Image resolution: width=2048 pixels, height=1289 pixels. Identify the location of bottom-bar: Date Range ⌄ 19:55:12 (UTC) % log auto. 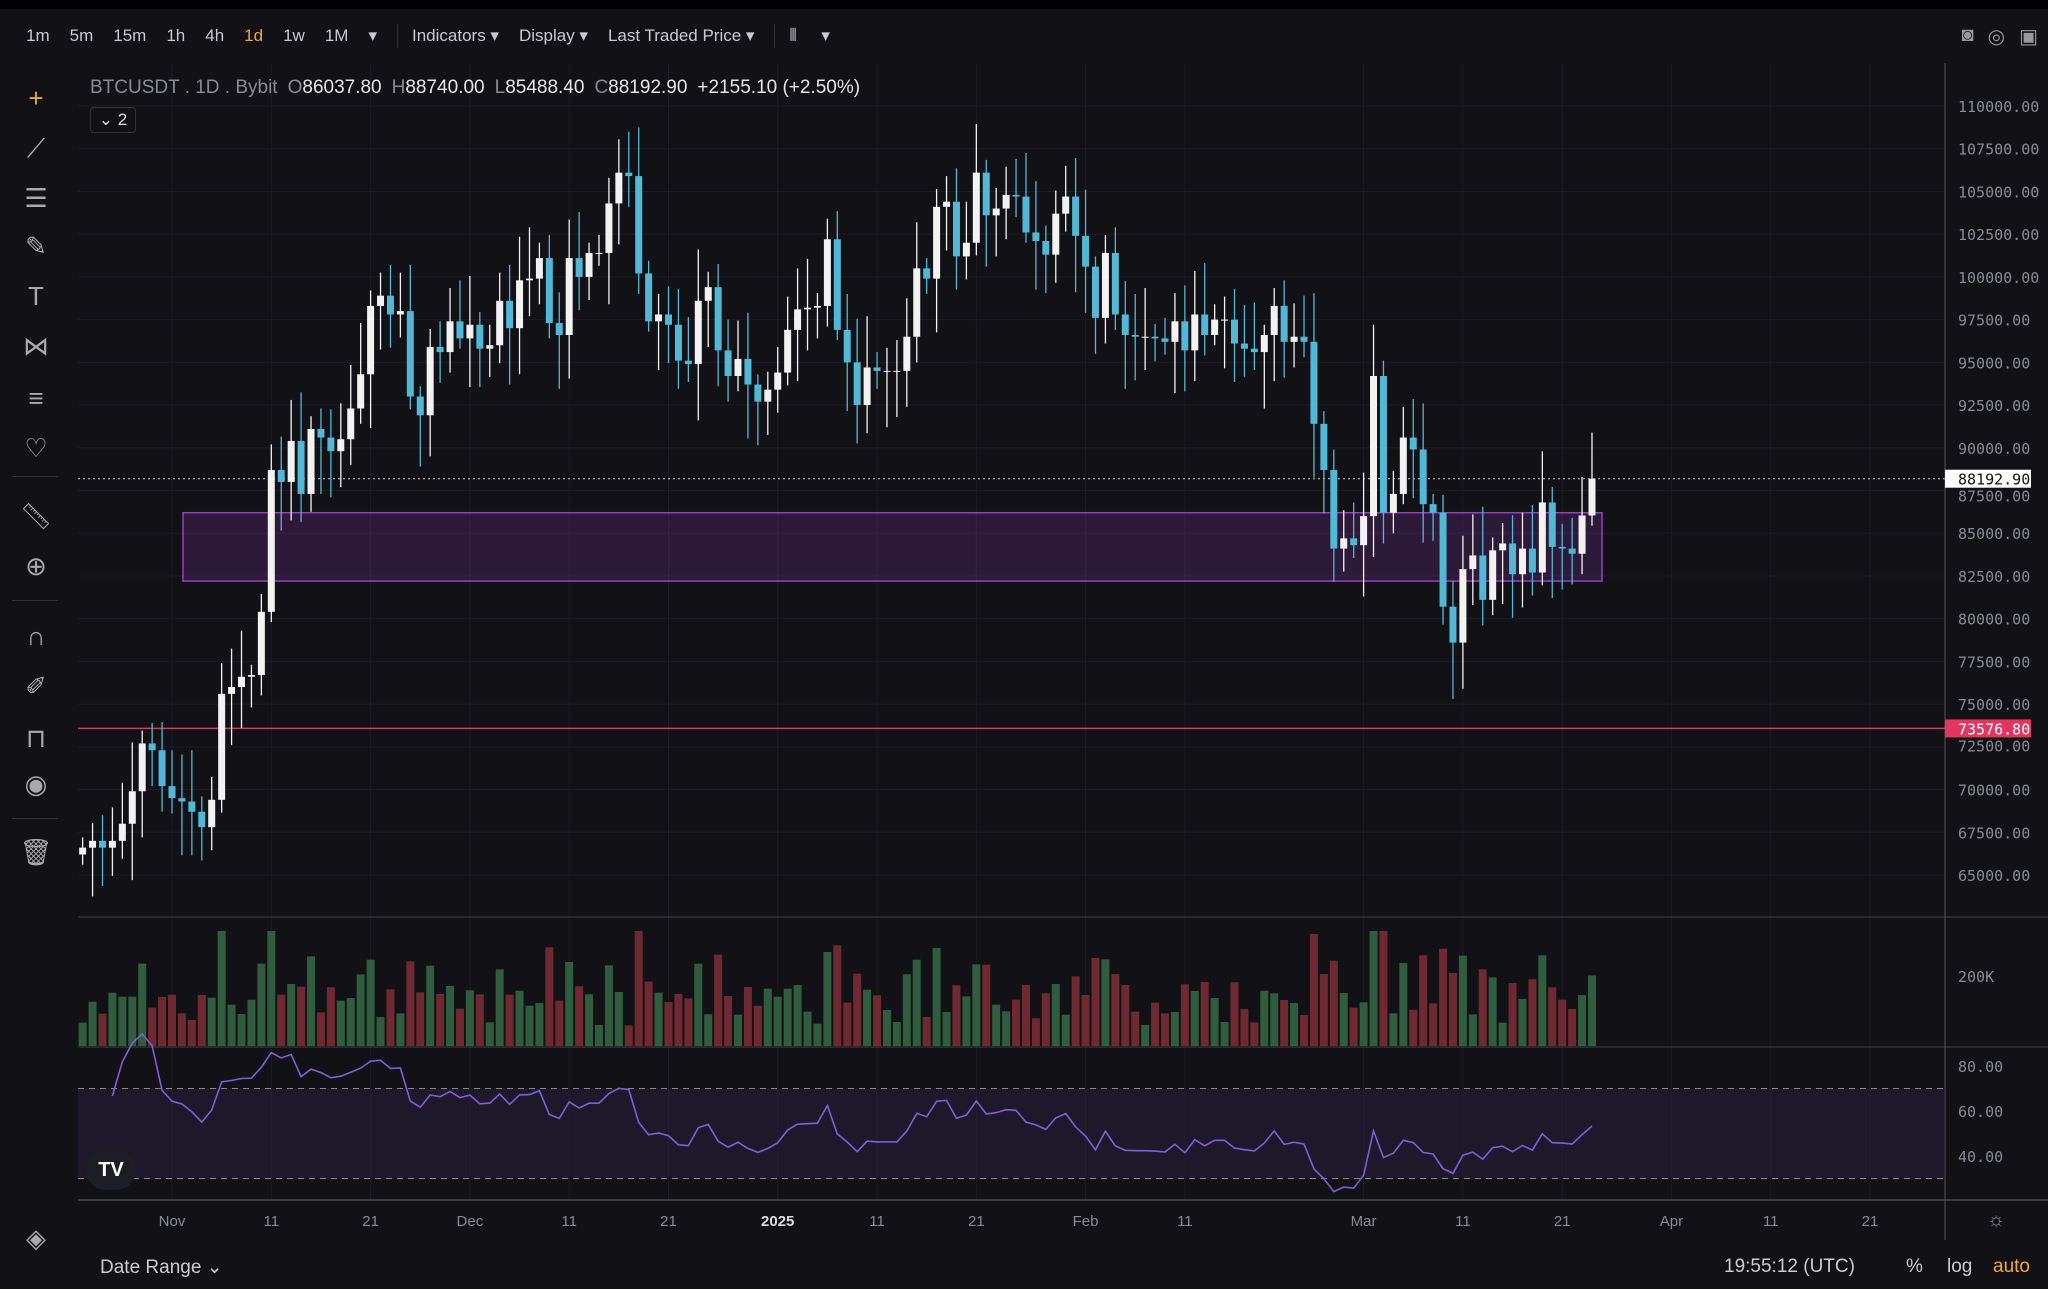
(1024, 1264).